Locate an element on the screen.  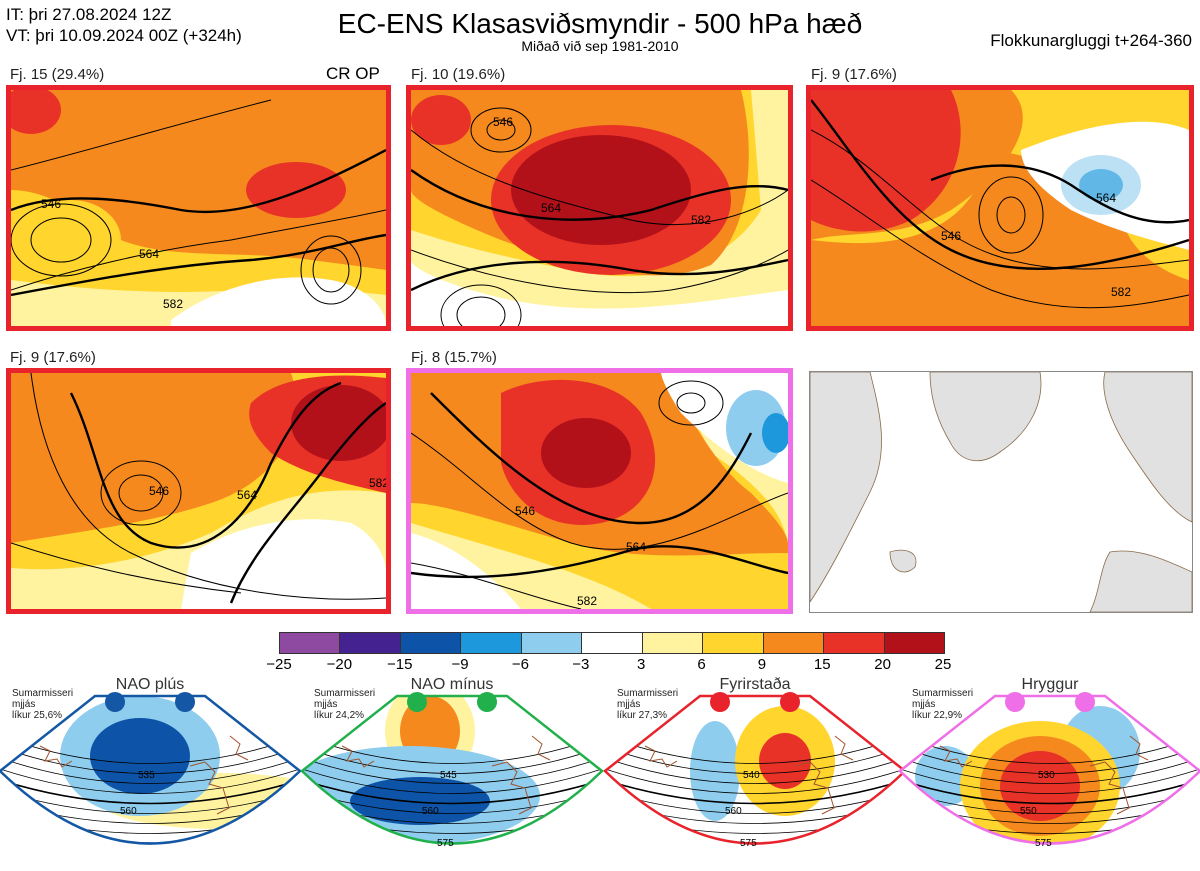
regime-note: Sumarmisseri mjjás líkur 25,6% is located at coordinates (42, 704).